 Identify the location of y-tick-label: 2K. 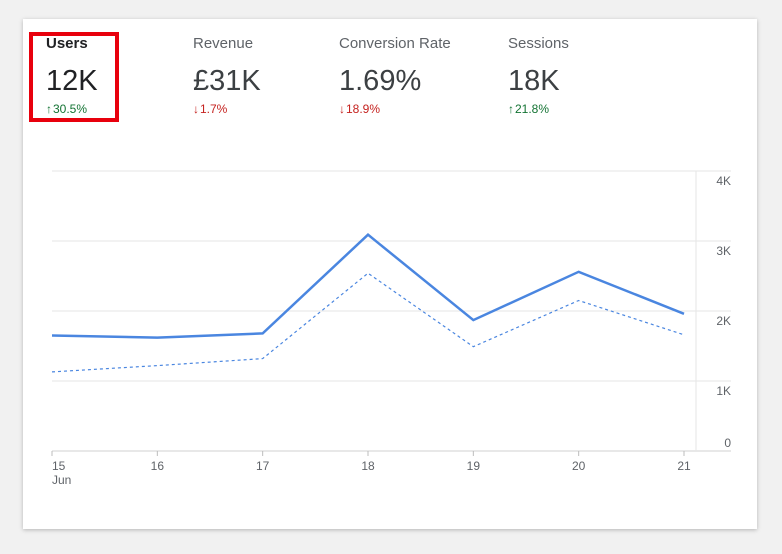
(723, 321).